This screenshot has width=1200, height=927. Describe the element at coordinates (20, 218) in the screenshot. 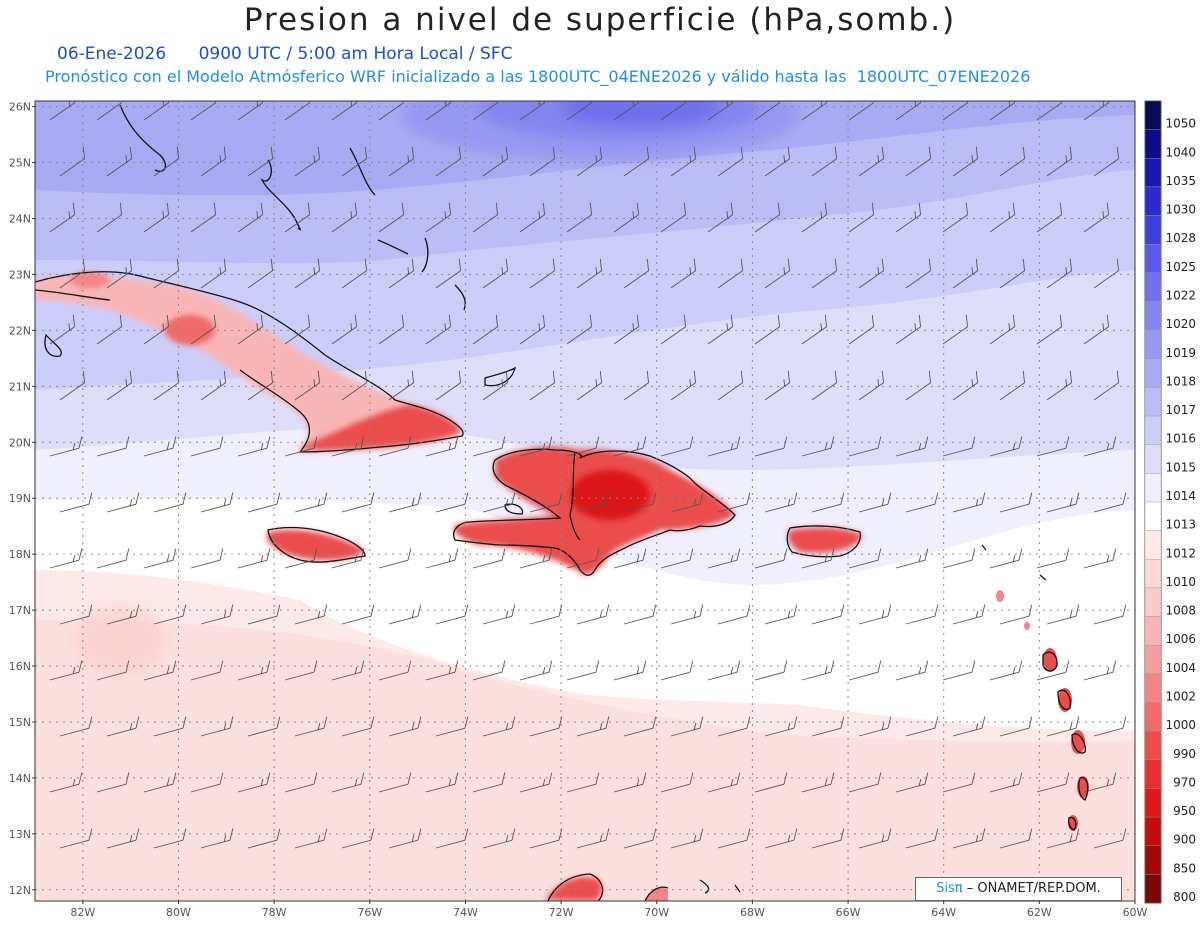

I see `lat-label: 24N` at that location.